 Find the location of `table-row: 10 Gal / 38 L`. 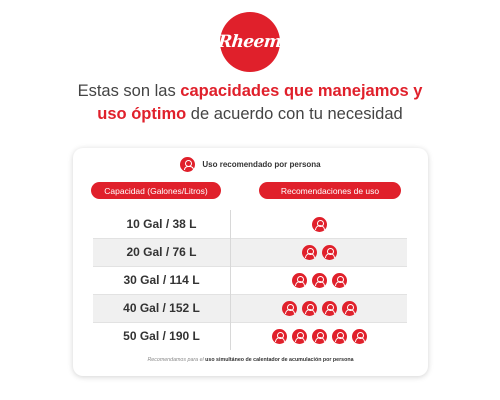

table-row: 10 Gal / 38 L is located at coordinates (250, 224).